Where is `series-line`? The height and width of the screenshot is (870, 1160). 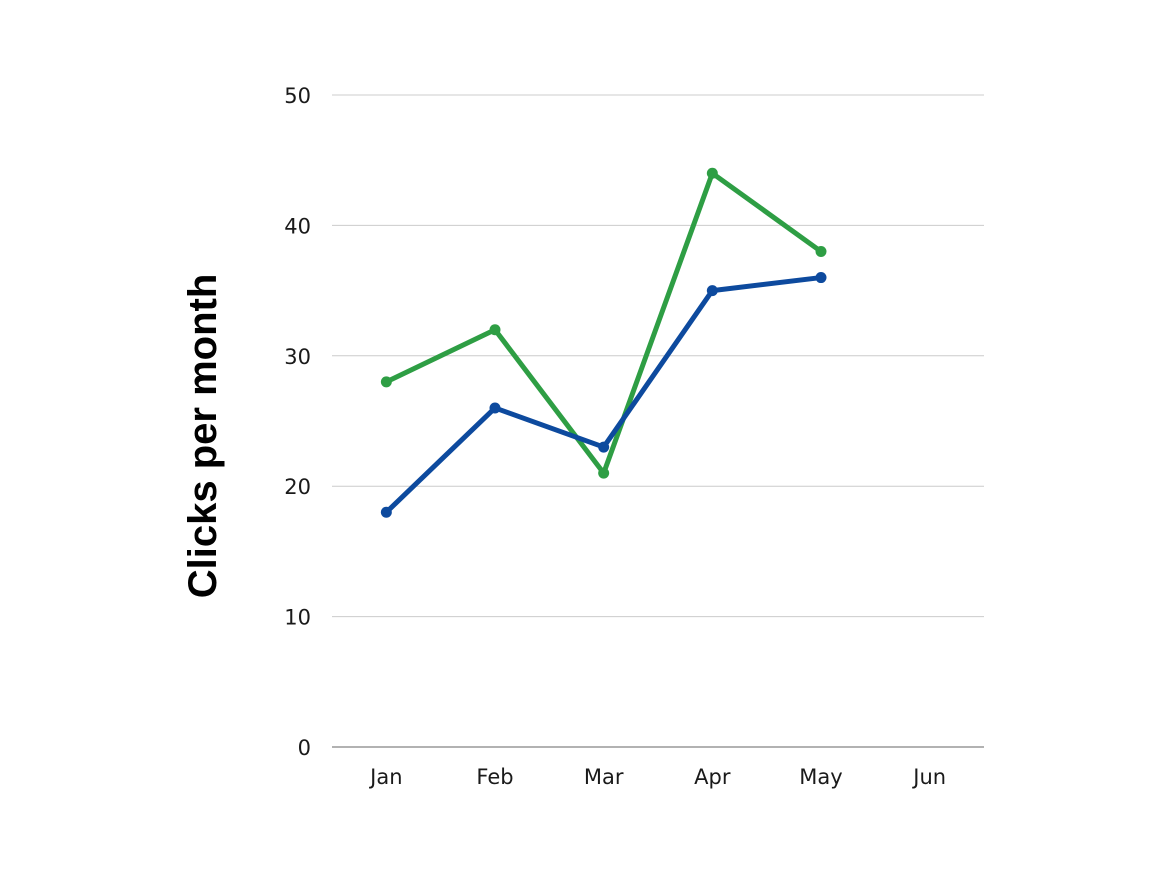 series-line is located at coordinates (603, 323).